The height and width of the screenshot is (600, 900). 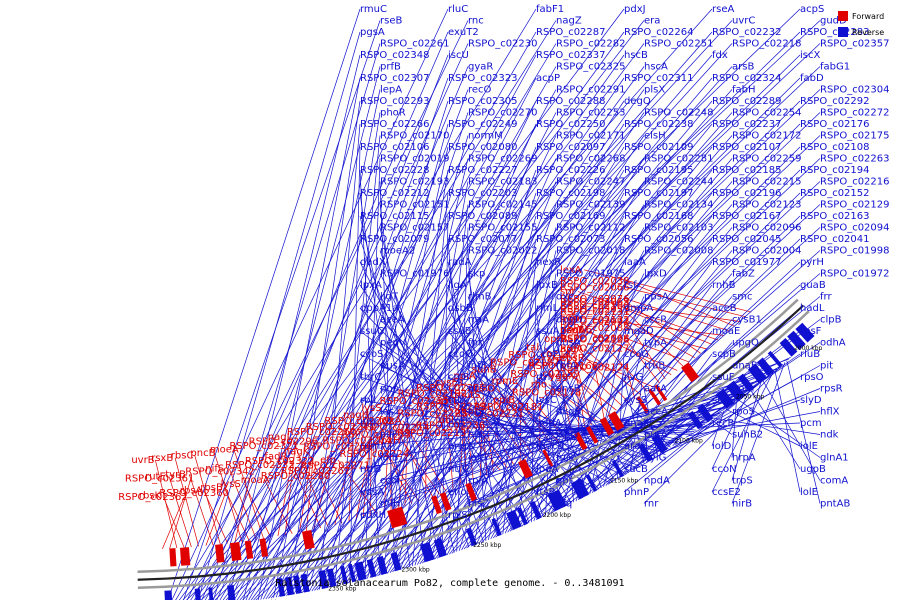 What do you see at coordinates (545, 374) in the screenshot?
I see `forward-gene-label: RSPO_c02159` at bounding box center [545, 374].